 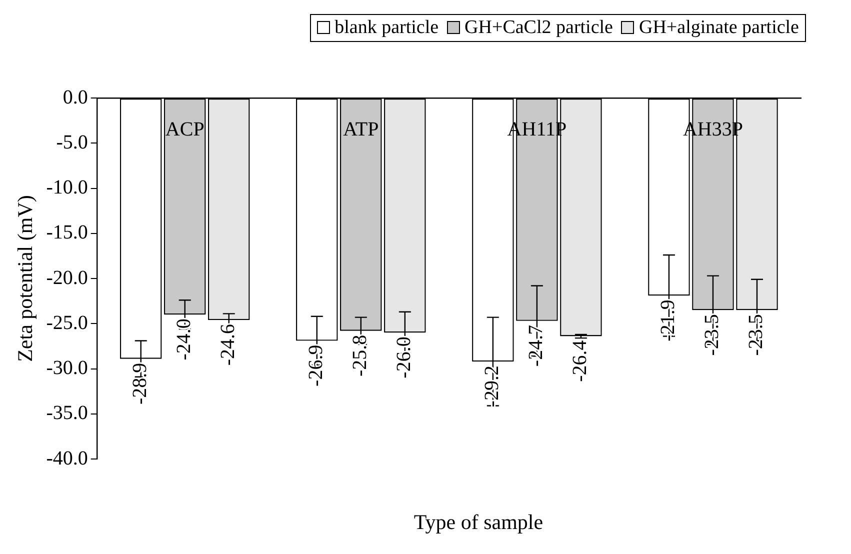 I want to click on data-label: -24.0, so click(x=184, y=339).